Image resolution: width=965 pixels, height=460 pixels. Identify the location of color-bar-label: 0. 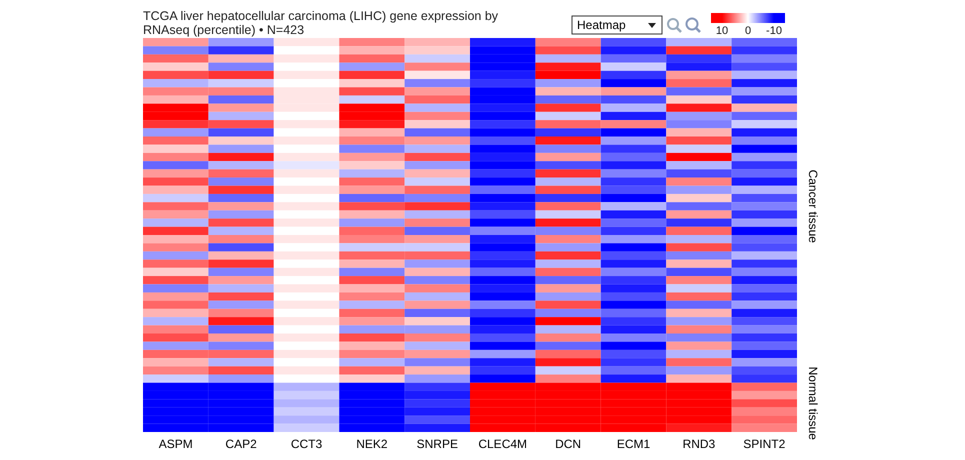
(748, 31).